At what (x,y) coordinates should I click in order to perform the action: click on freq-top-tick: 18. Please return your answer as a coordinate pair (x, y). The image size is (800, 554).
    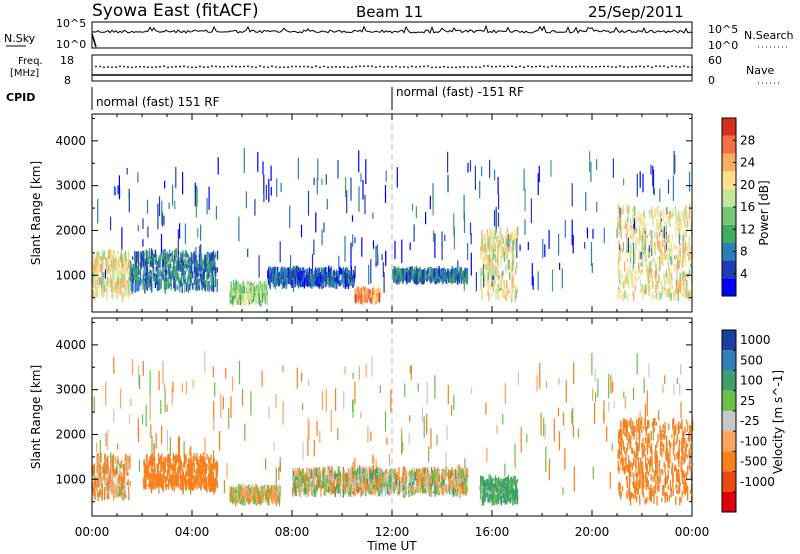
    Looking at the image, I should click on (67, 60).